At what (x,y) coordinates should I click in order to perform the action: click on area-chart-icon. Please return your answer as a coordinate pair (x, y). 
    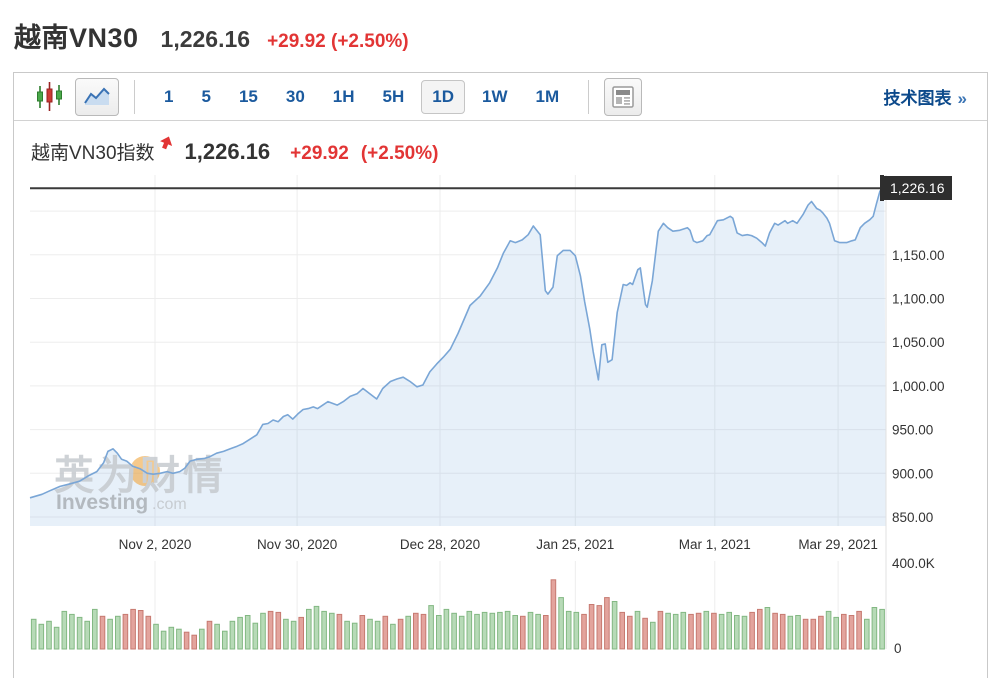
    Looking at the image, I should click on (97, 96).